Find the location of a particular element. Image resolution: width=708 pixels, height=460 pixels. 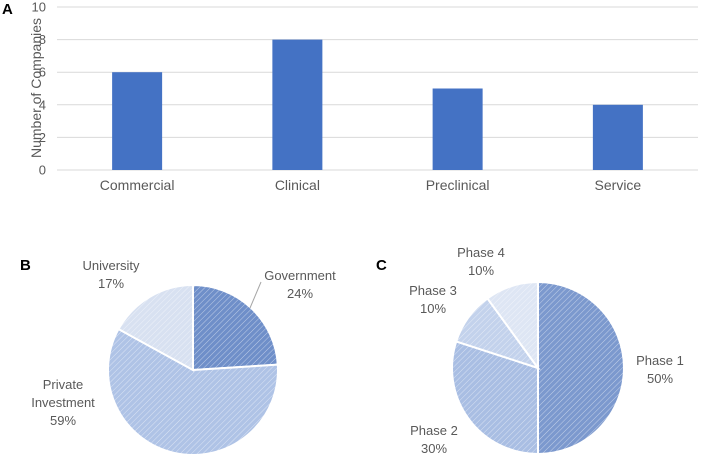

panel-b-label: B is located at coordinates (25, 265).